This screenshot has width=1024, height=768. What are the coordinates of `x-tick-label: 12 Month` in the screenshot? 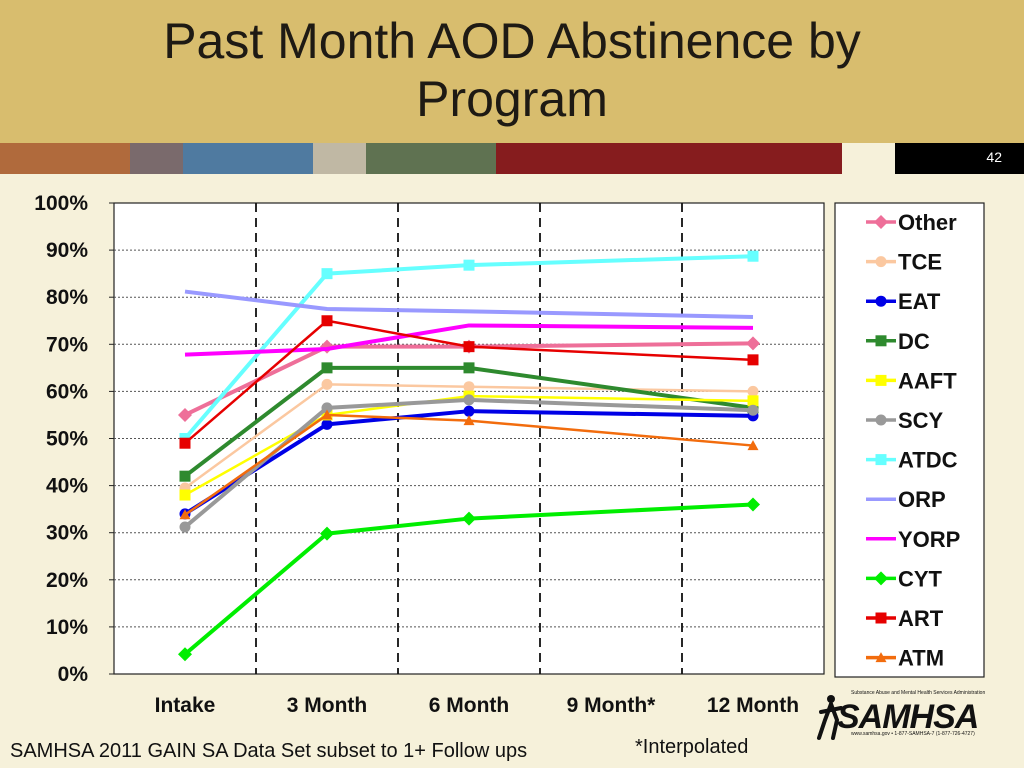 It's located at (753, 705).